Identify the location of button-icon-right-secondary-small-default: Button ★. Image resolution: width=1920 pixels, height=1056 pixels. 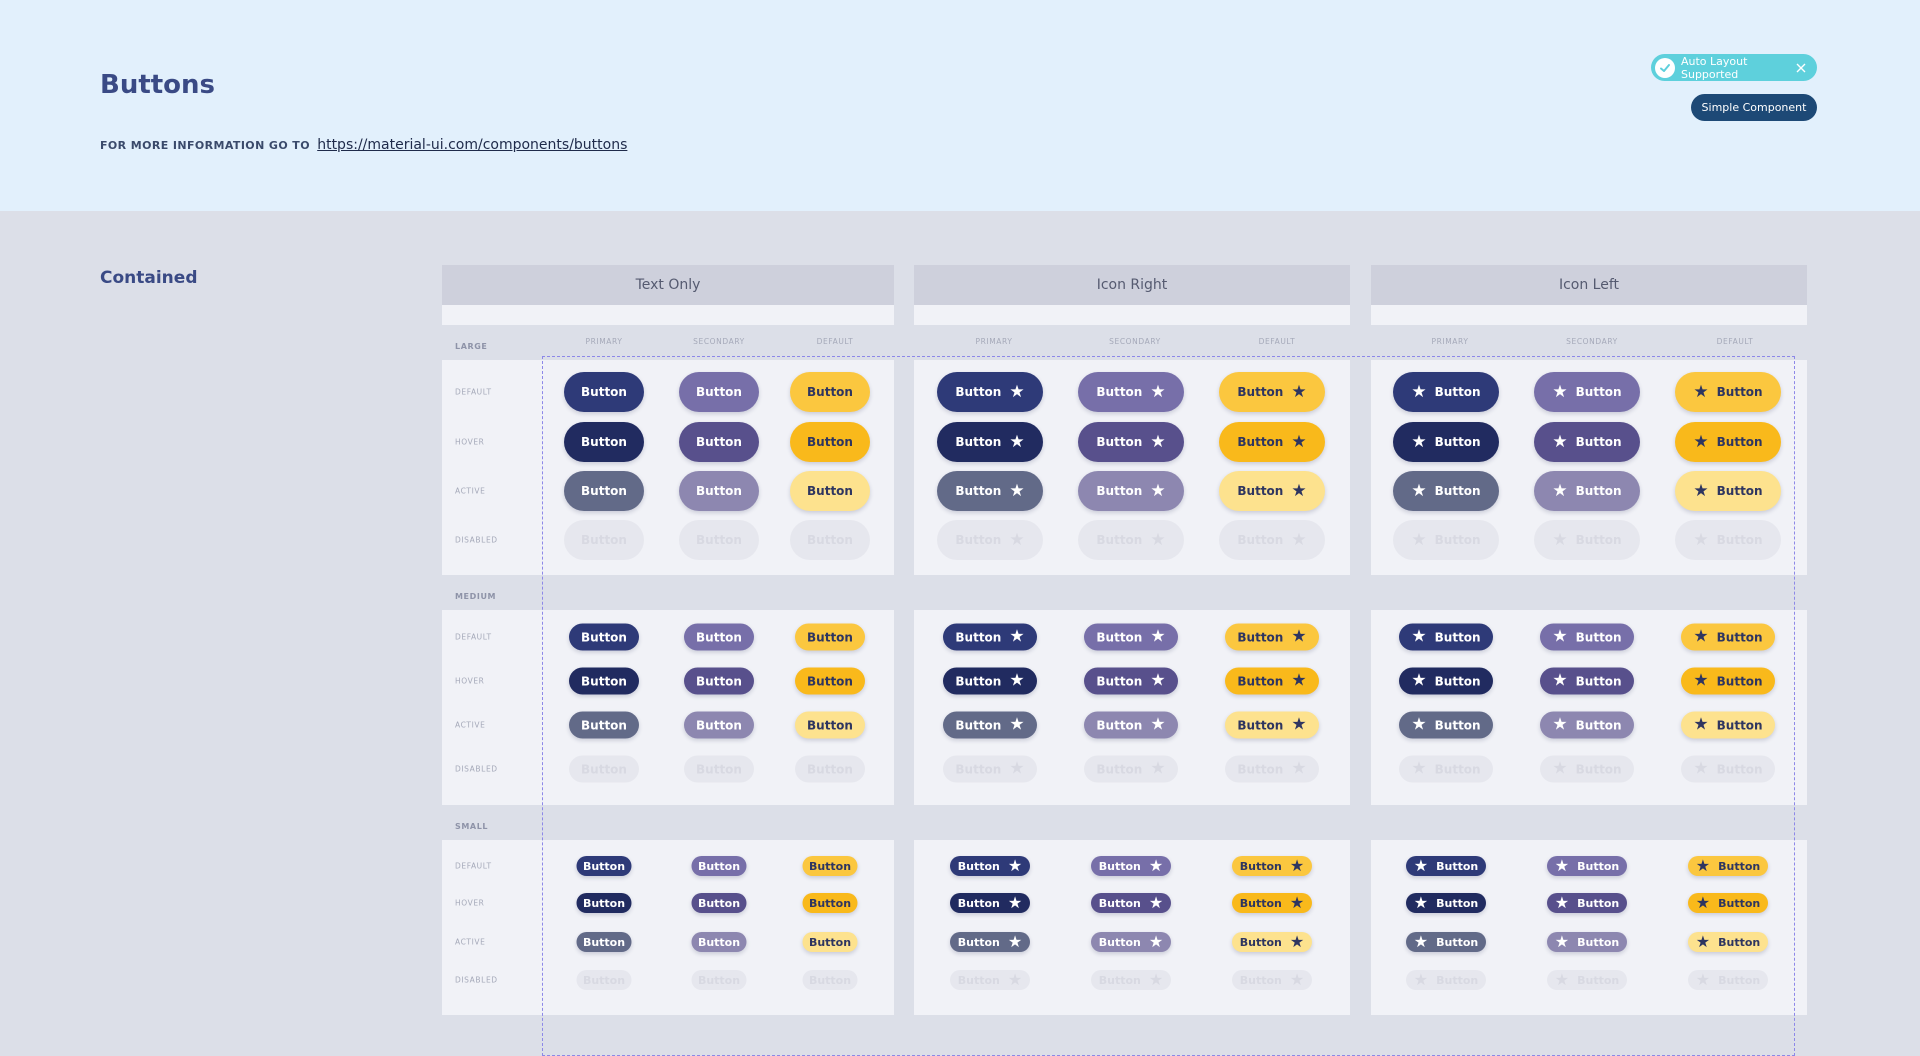
(1131, 866).